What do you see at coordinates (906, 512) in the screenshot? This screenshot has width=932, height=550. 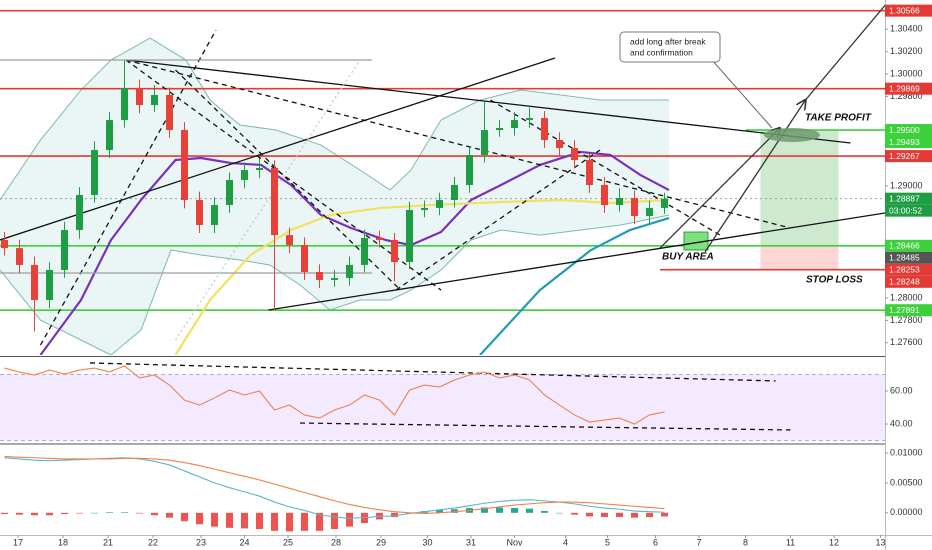 I see `y-tick-label: 0.00000` at bounding box center [906, 512].